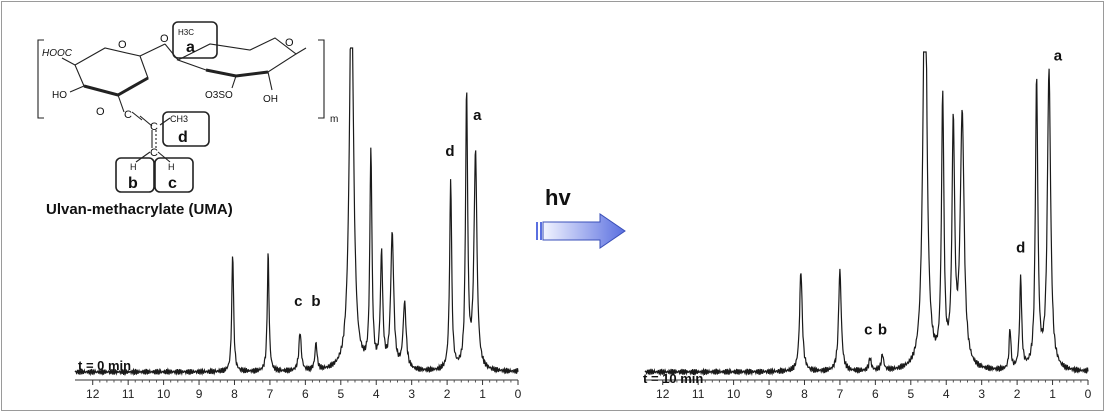 This screenshot has width=1107, height=414. What do you see at coordinates (477, 115) in the screenshot?
I see `peak-label-t0-a: a` at bounding box center [477, 115].